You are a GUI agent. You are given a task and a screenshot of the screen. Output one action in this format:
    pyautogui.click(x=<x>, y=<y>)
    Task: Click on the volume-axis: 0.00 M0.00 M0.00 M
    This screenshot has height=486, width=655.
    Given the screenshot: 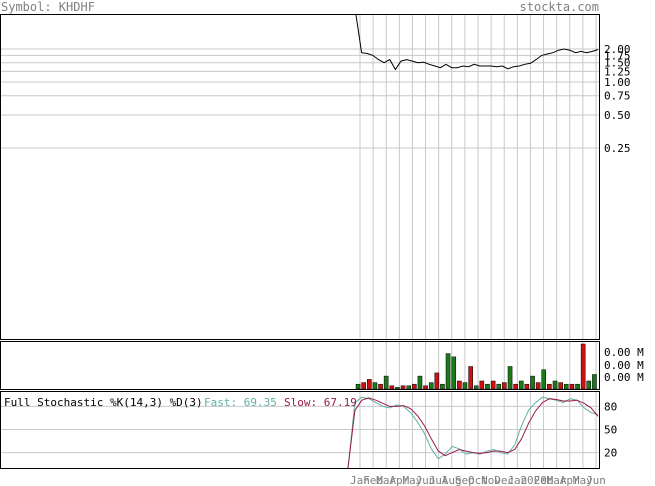 What is the action you would take?
    pyautogui.click(x=624, y=365)
    